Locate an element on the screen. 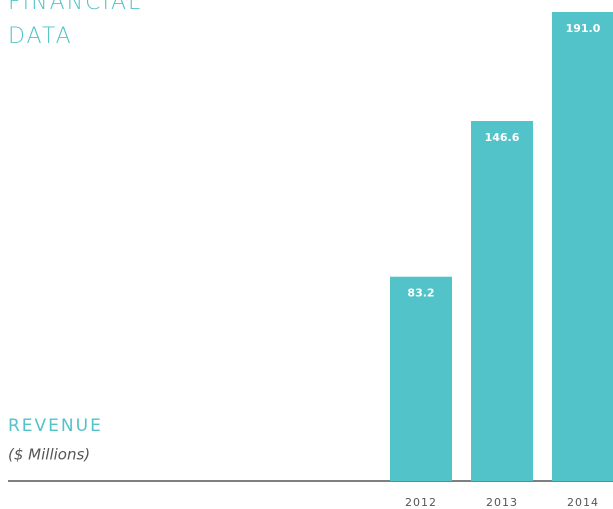 The height and width of the screenshot is (509, 613). data-label: 191.0 is located at coordinates (583, 28).